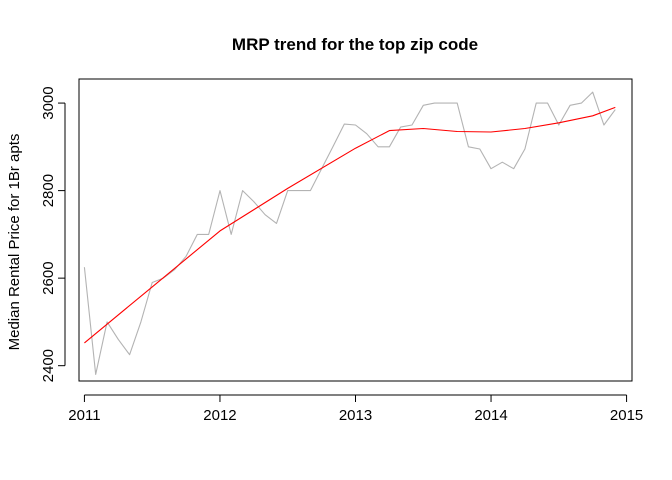 The image size is (672, 480). I want to click on x-axis: 2011 2012 2013 2014 2015, so click(355, 409).